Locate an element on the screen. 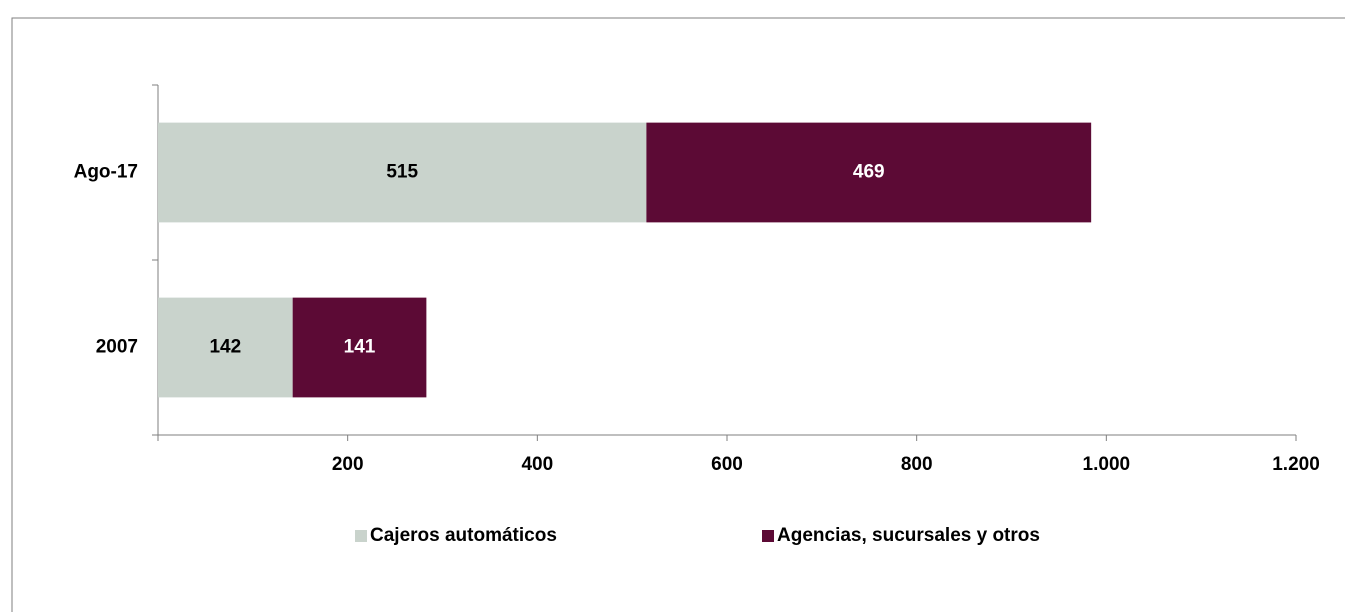 This screenshot has height=612, width=1345. y-tick-label: 2007 is located at coordinates (117, 347).